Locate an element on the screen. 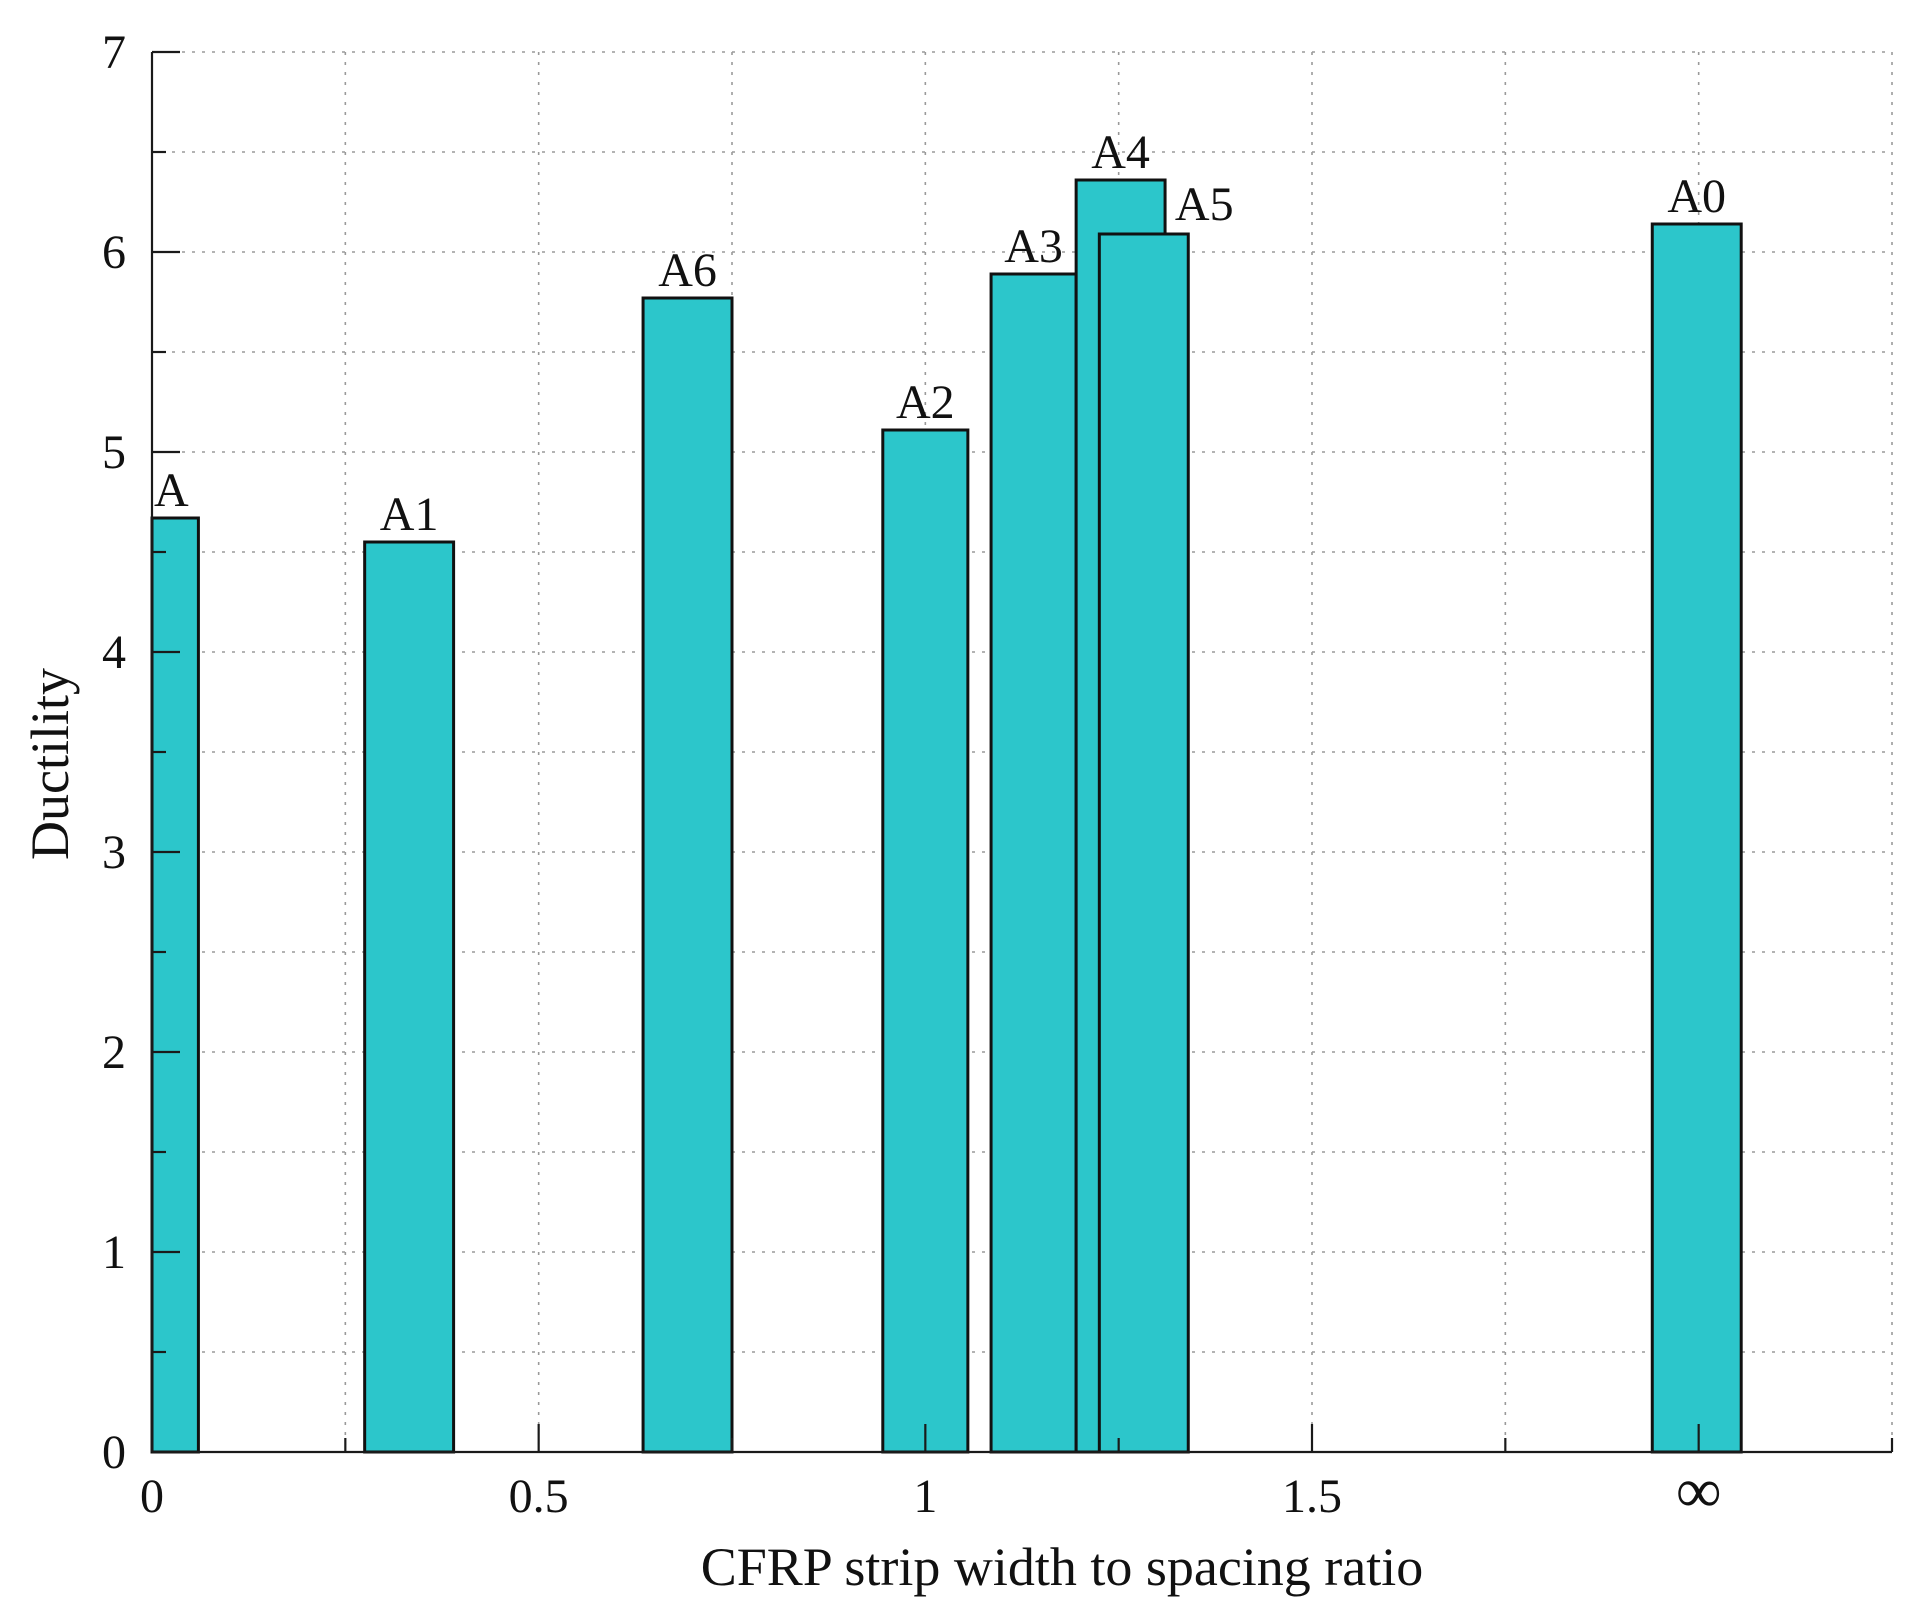 This screenshot has width=1913, height=1617. bar-a6 is located at coordinates (687, 875).